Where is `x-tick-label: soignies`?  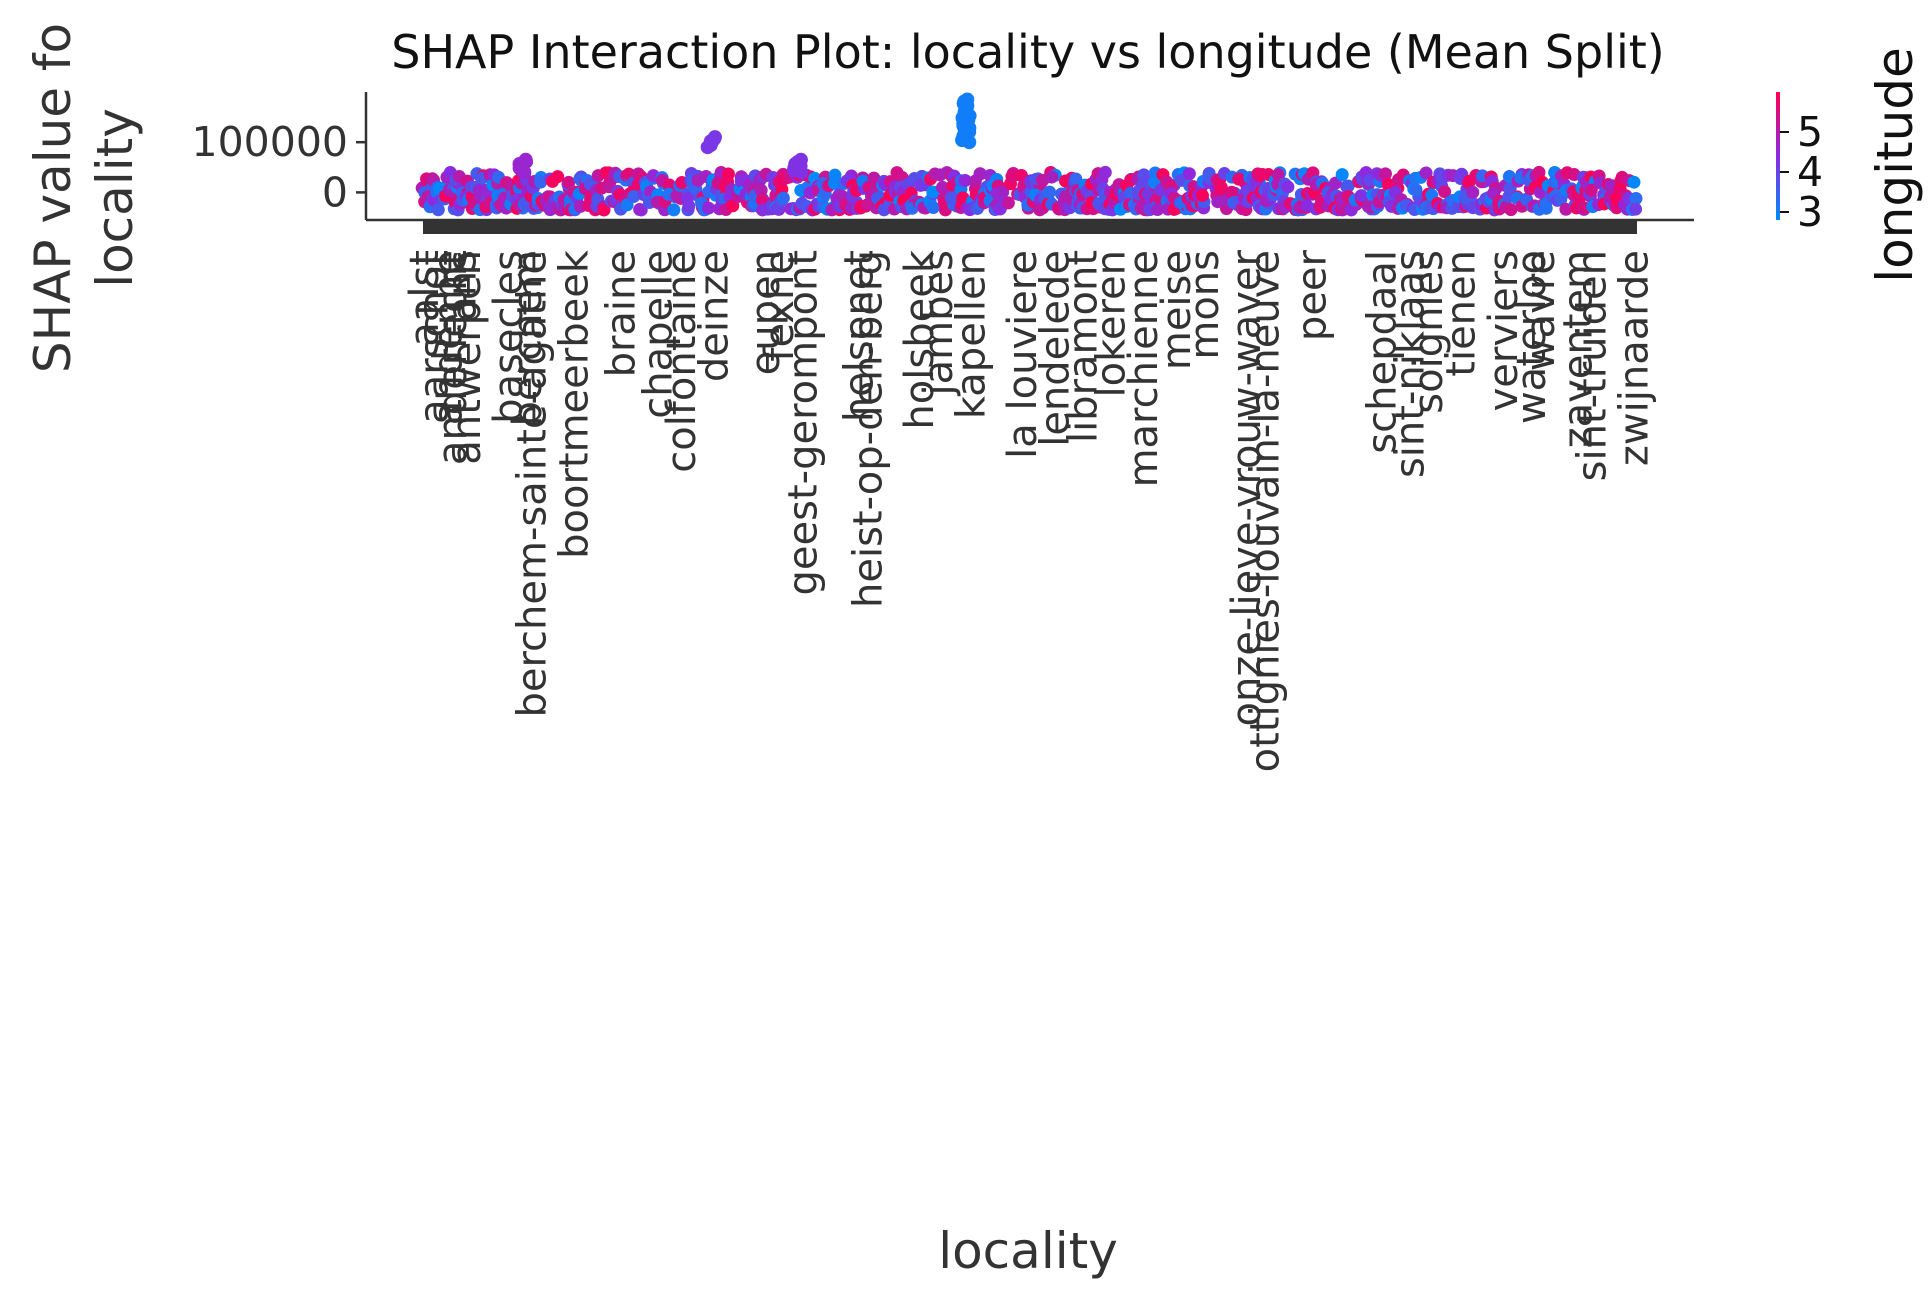
x-tick-label: soignies is located at coordinates (1429, 332).